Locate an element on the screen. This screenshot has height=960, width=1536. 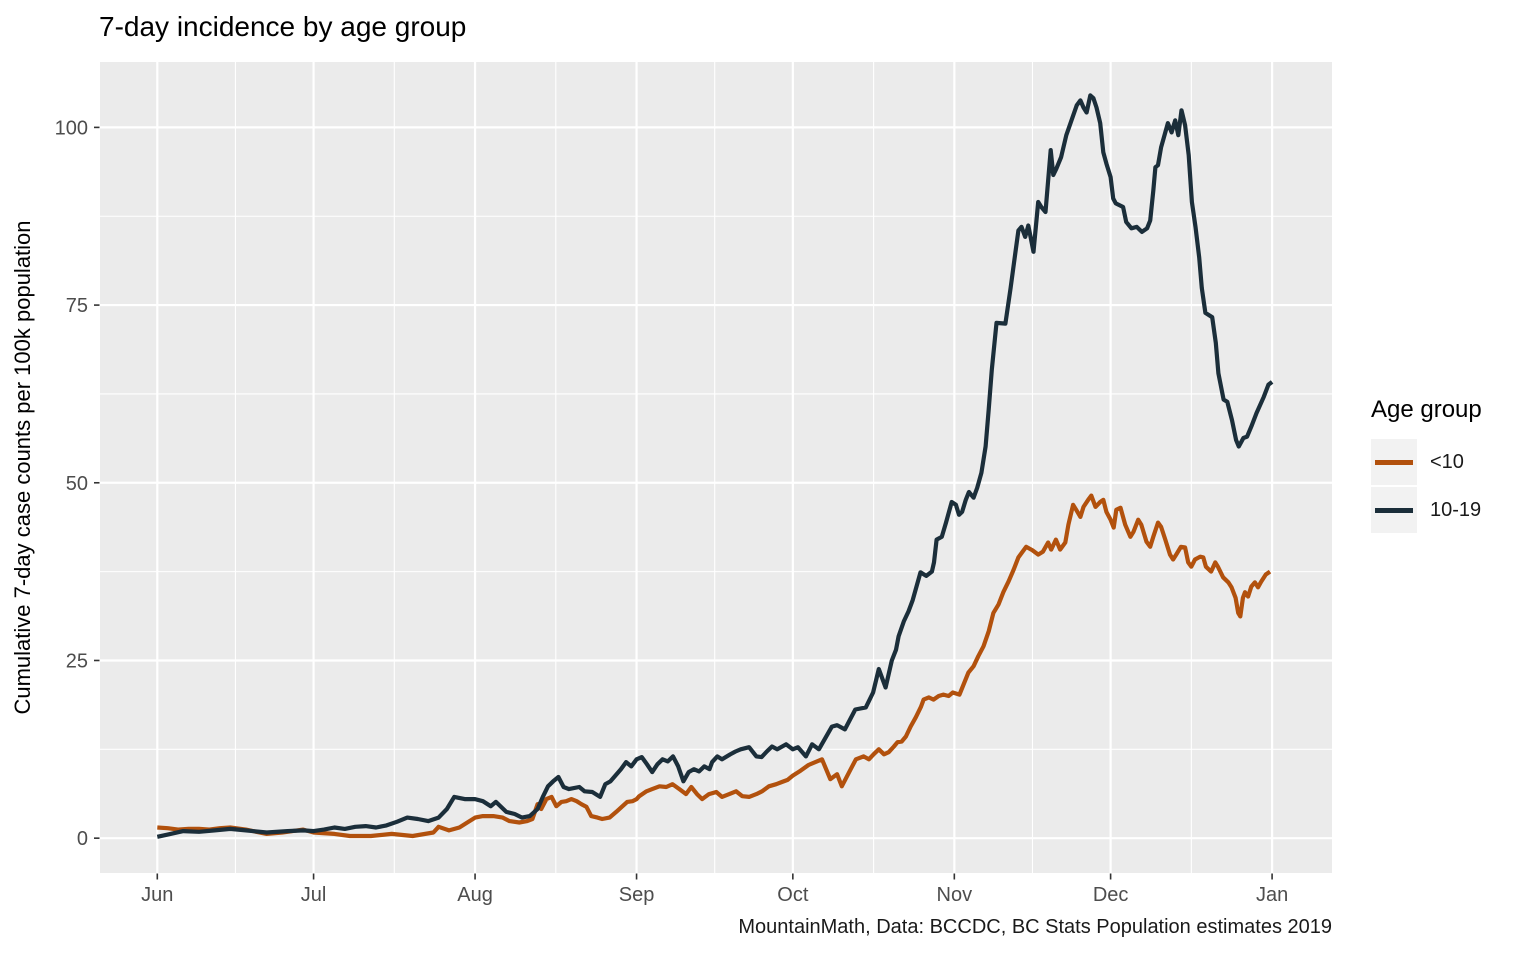
legend: Age group <10 10-19 is located at coordinates (1426, 465).